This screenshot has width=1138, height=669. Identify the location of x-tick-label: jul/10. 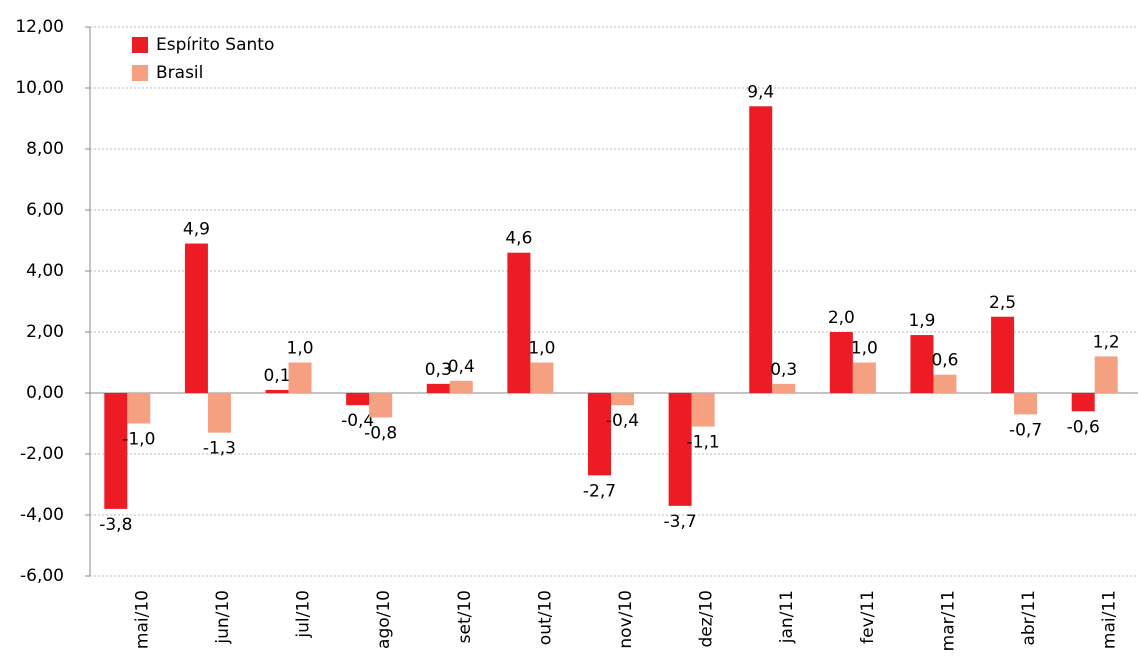
(304, 614).